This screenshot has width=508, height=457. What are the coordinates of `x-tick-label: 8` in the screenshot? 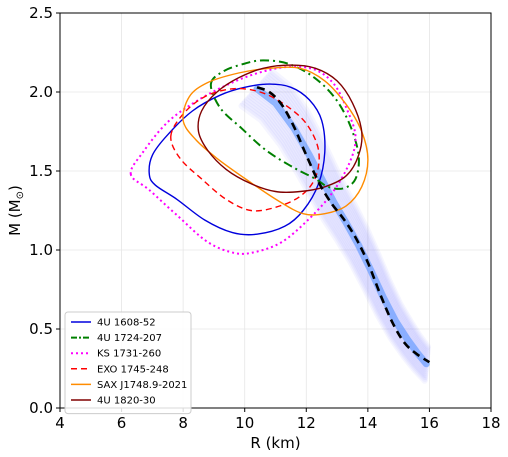 It's located at (183, 423).